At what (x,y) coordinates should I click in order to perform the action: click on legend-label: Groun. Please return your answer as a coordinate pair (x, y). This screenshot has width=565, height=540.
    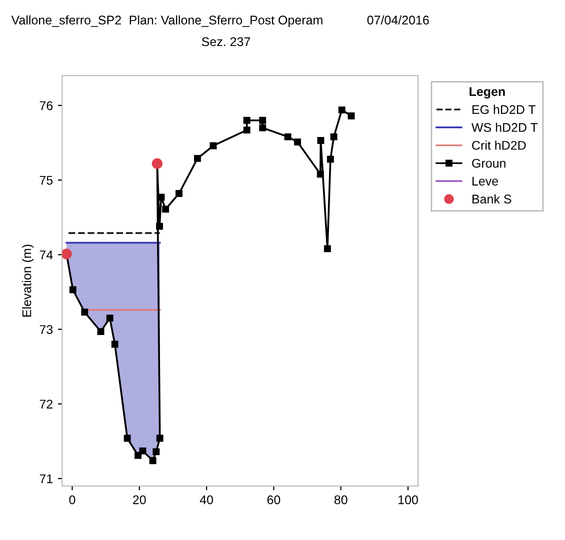
    Looking at the image, I should click on (489, 163).